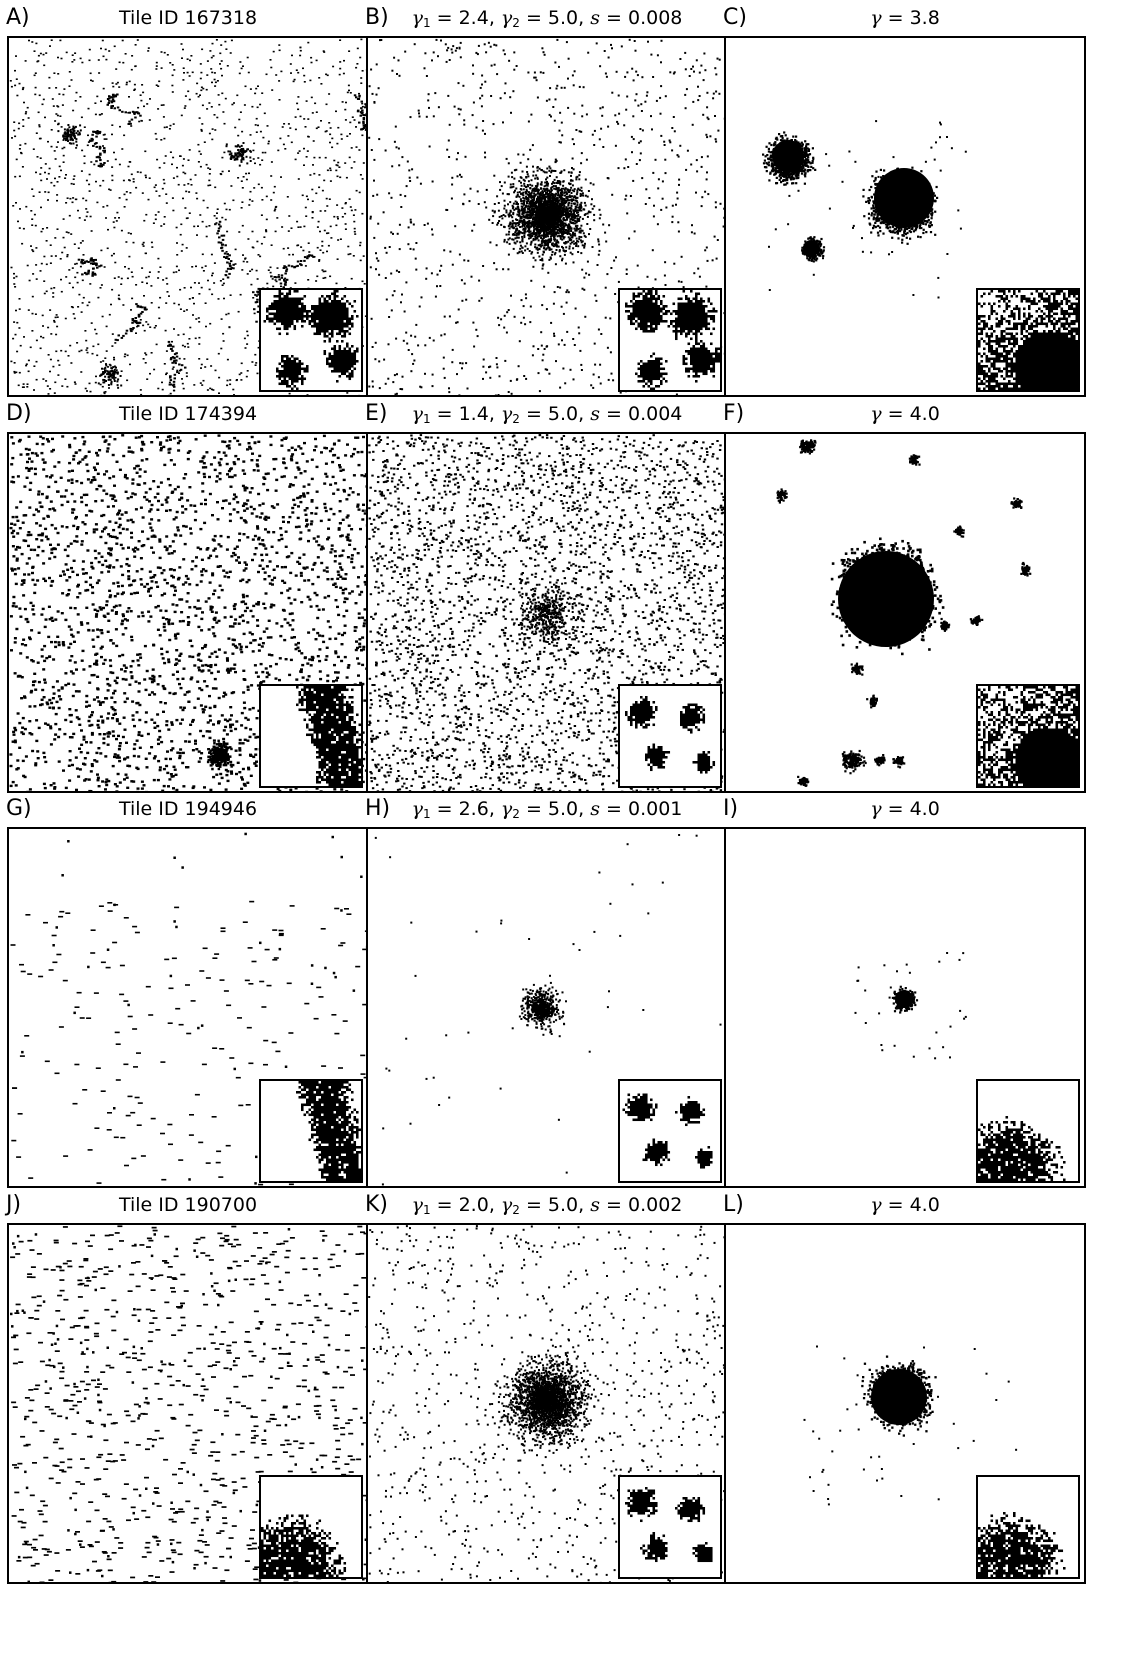 This screenshot has width=1144, height=1677. What do you see at coordinates (474, 809) in the screenshot?
I see `gamma1-value: 2.6` at bounding box center [474, 809].